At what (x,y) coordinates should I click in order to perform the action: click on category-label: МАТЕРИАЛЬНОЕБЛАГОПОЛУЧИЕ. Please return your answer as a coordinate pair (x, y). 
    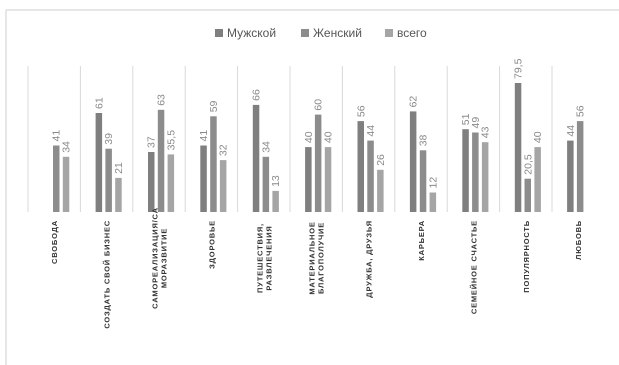
    Looking at the image, I should click on (317, 257).